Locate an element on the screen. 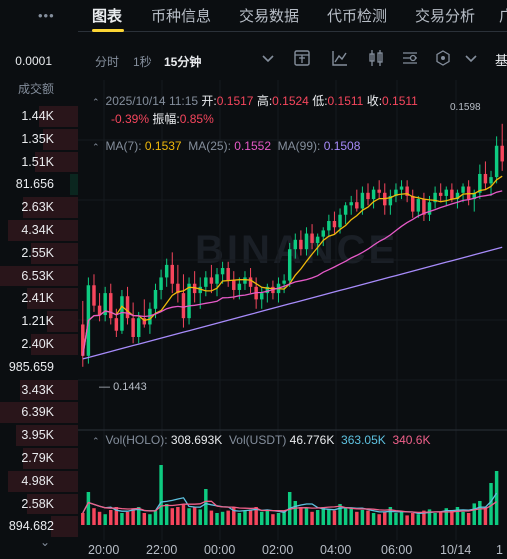  tab-bar: 图表 币种信息 交易数据 代币检测 交易分析 广 is located at coordinates (292, 16).